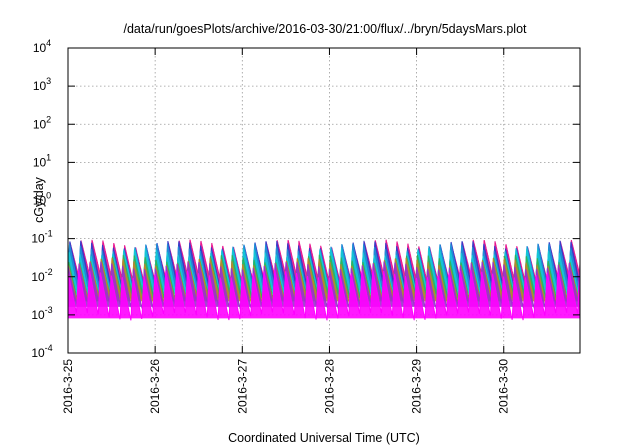 The width and height of the screenshot is (640, 448). I want to click on y-tick-label: 10⁻¹, so click(41, 237).